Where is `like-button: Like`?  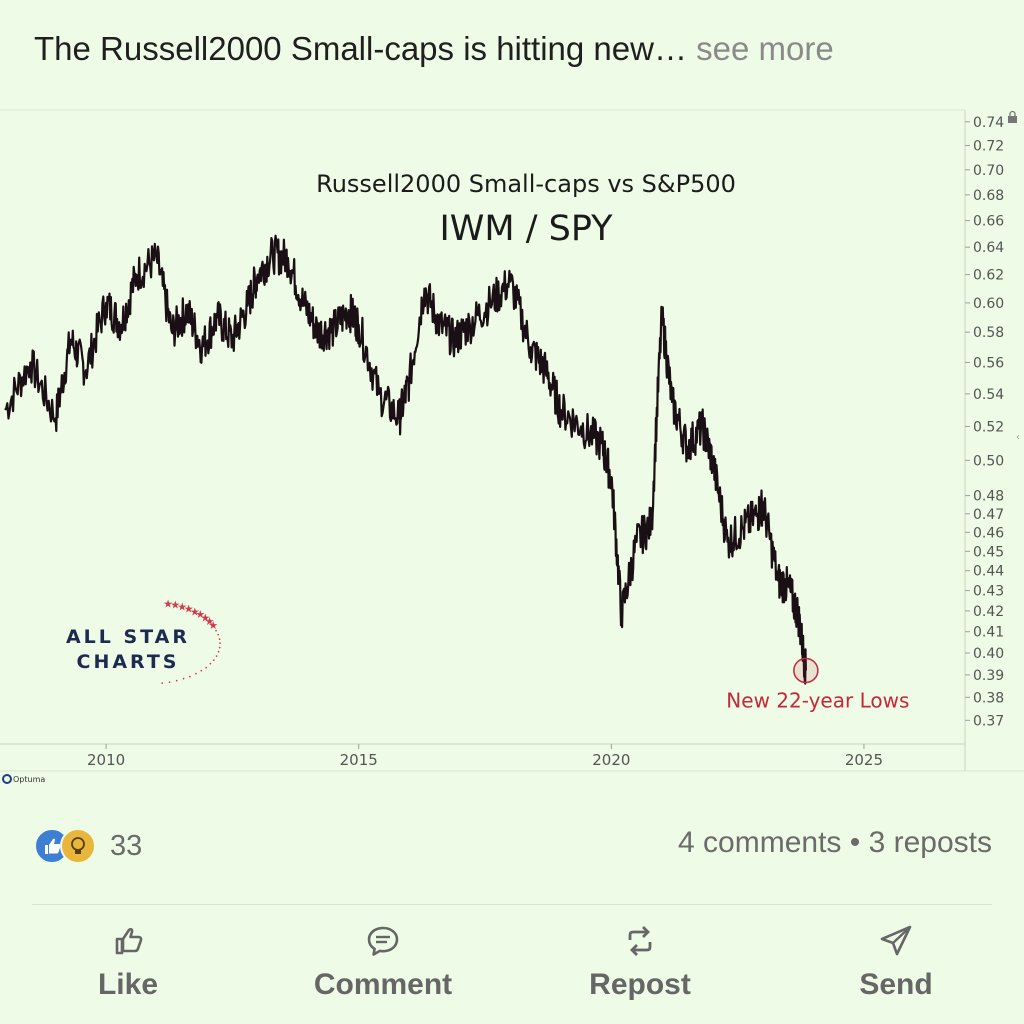
like-button: Like is located at coordinates (128, 968).